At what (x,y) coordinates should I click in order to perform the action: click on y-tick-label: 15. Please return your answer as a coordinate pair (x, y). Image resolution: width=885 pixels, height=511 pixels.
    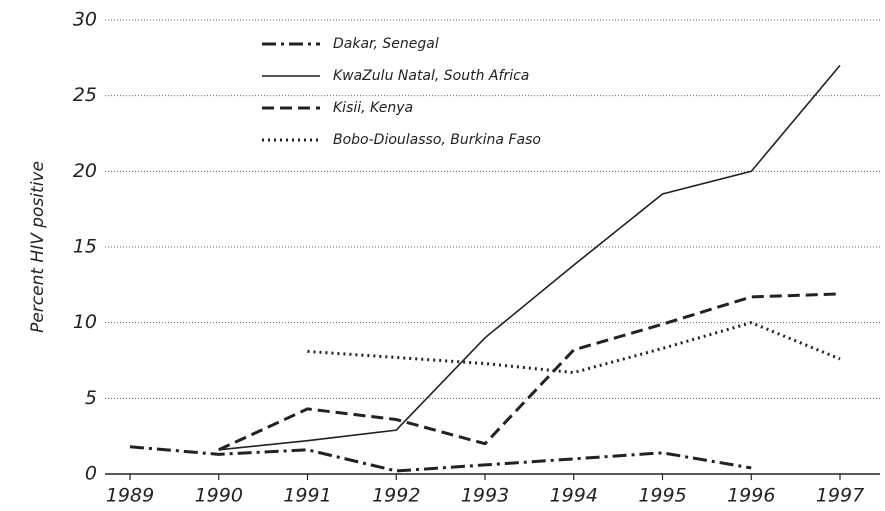
    Looking at the image, I should click on (85, 247).